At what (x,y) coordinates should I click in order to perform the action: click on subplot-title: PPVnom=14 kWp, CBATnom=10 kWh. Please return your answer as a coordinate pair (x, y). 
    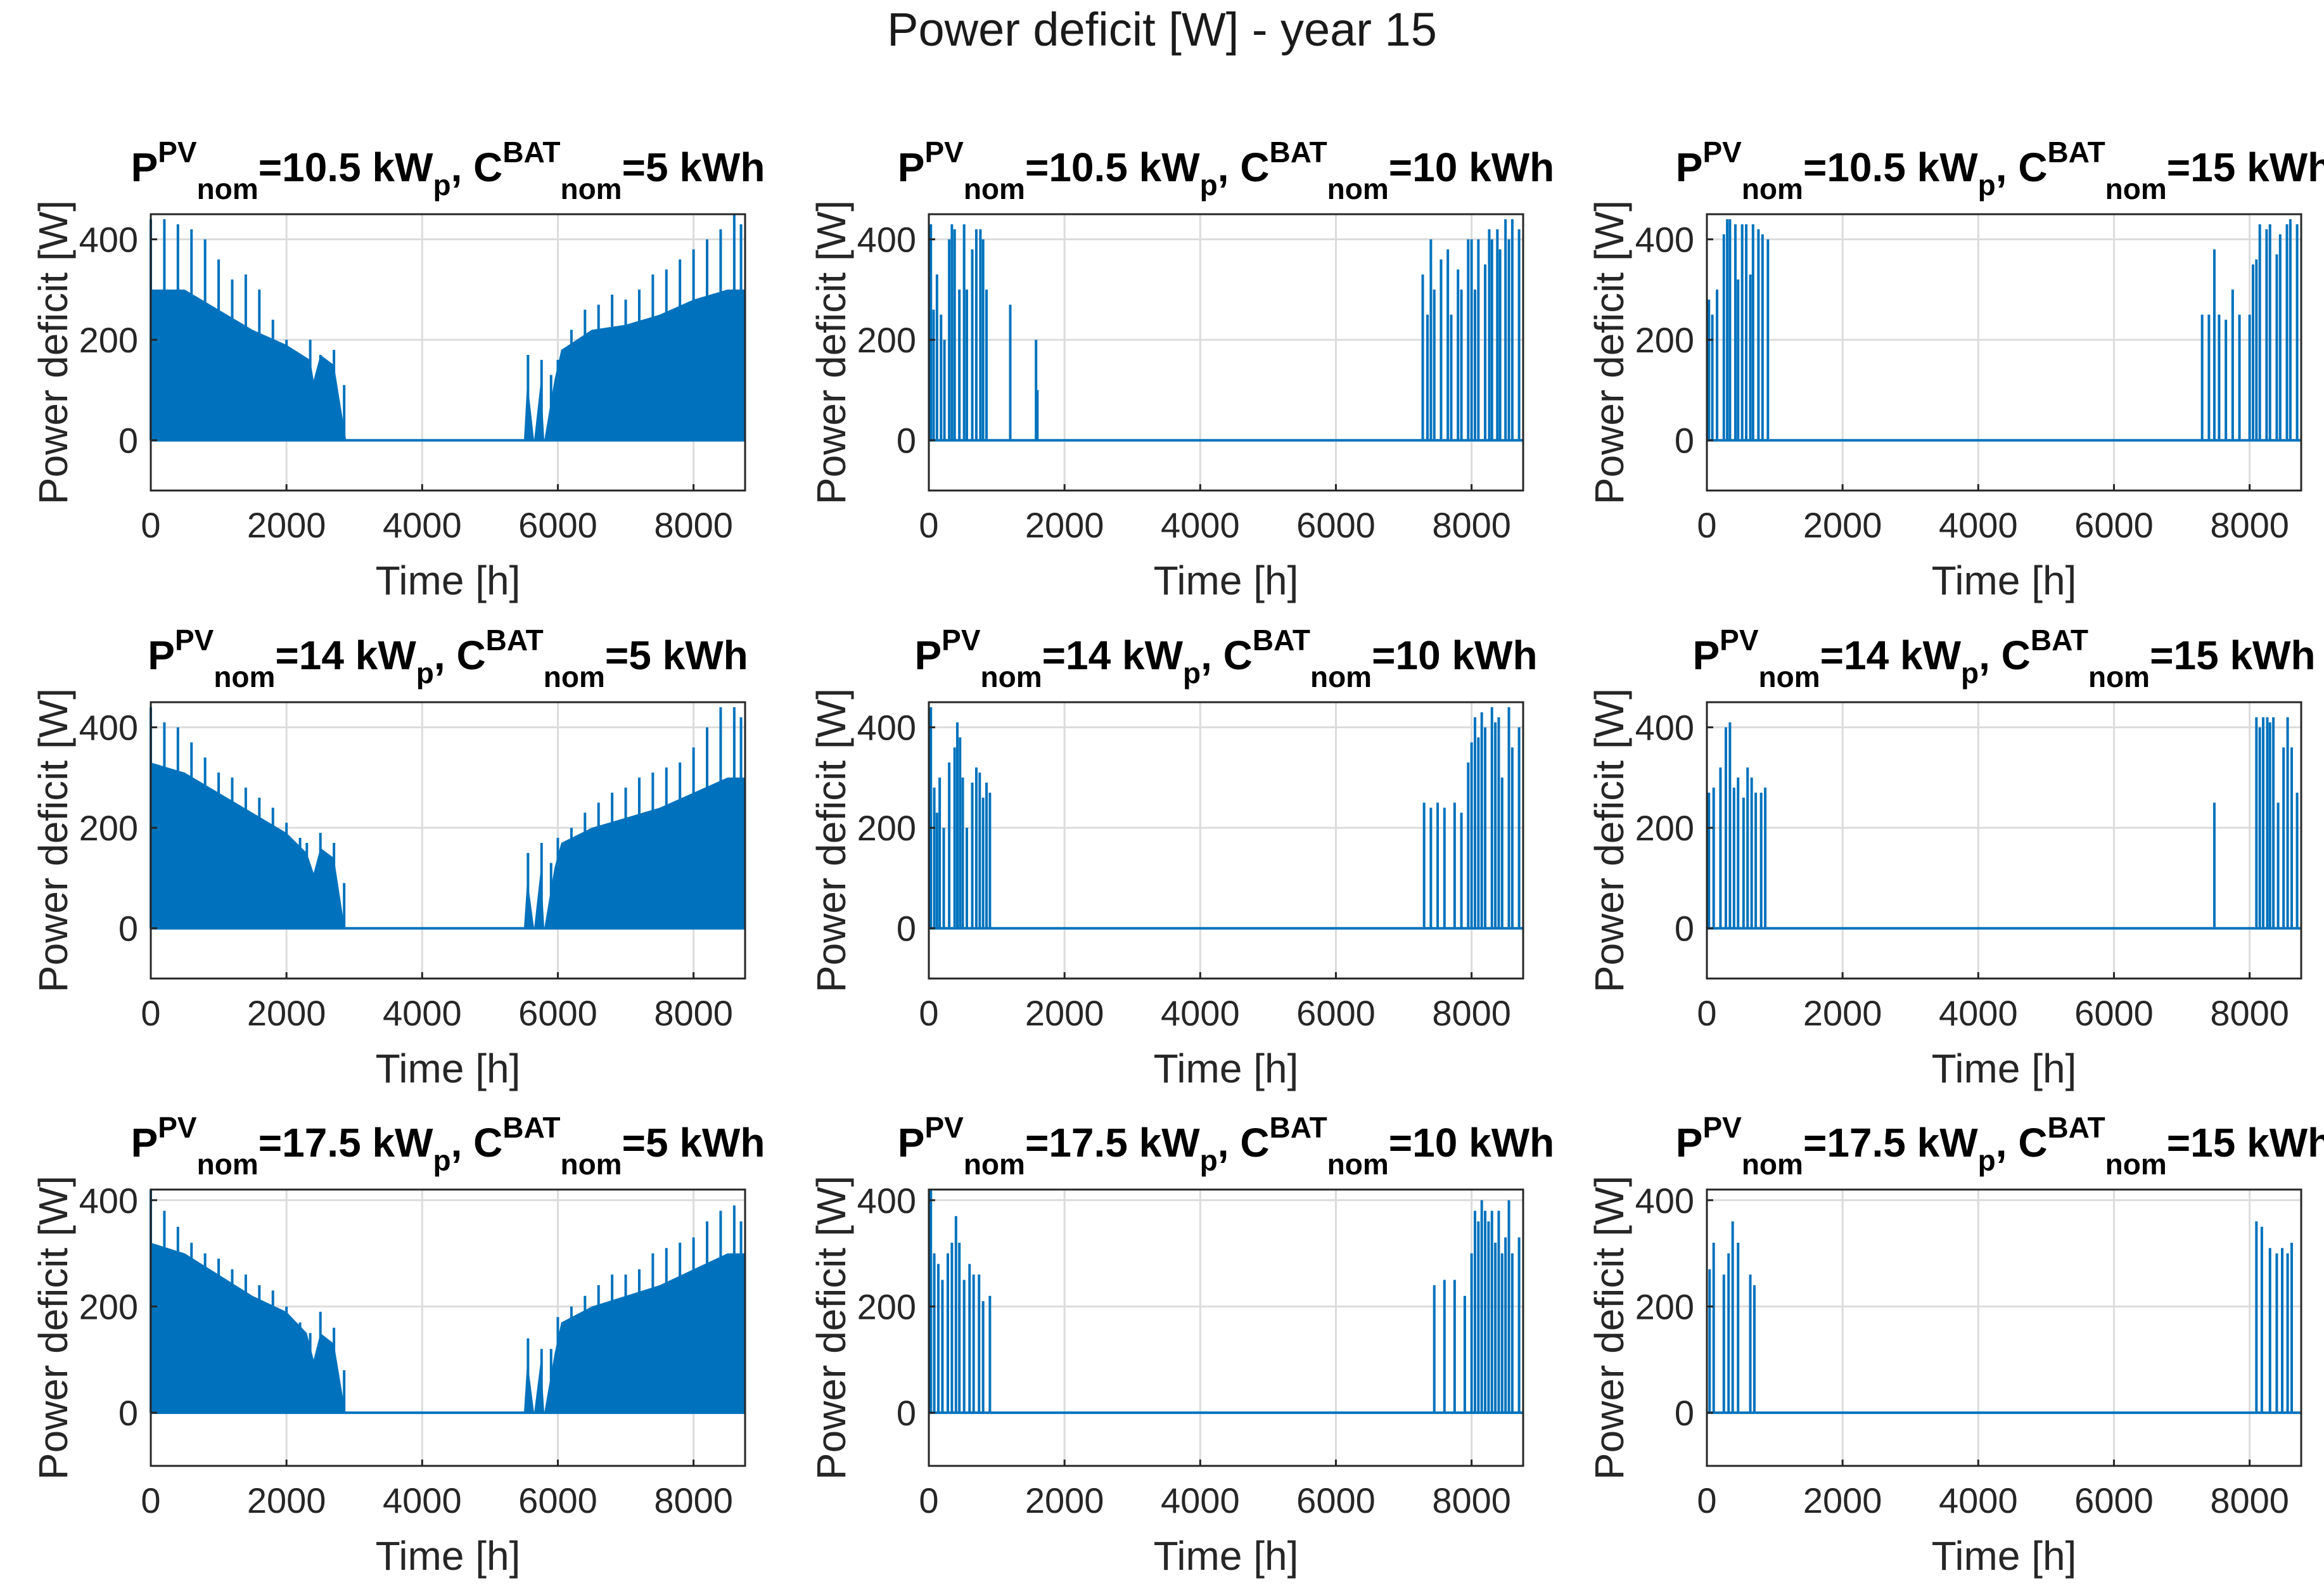
    Looking at the image, I should click on (1225, 658).